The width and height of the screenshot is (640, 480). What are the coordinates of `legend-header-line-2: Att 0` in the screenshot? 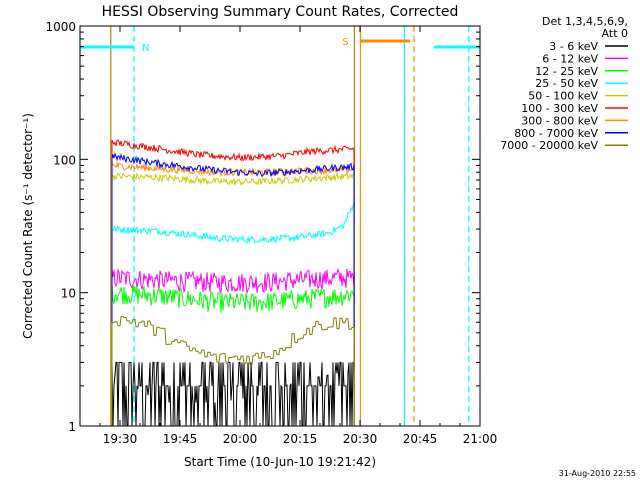 It's located at (615, 33).